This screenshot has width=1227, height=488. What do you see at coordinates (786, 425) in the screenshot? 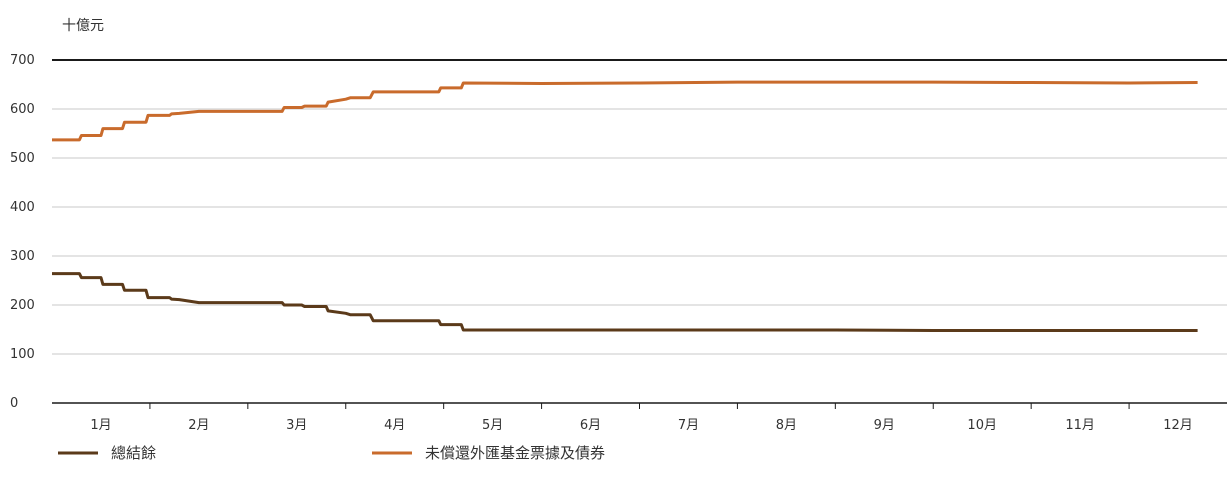
I see `x-tick-label: 8月` at bounding box center [786, 425].